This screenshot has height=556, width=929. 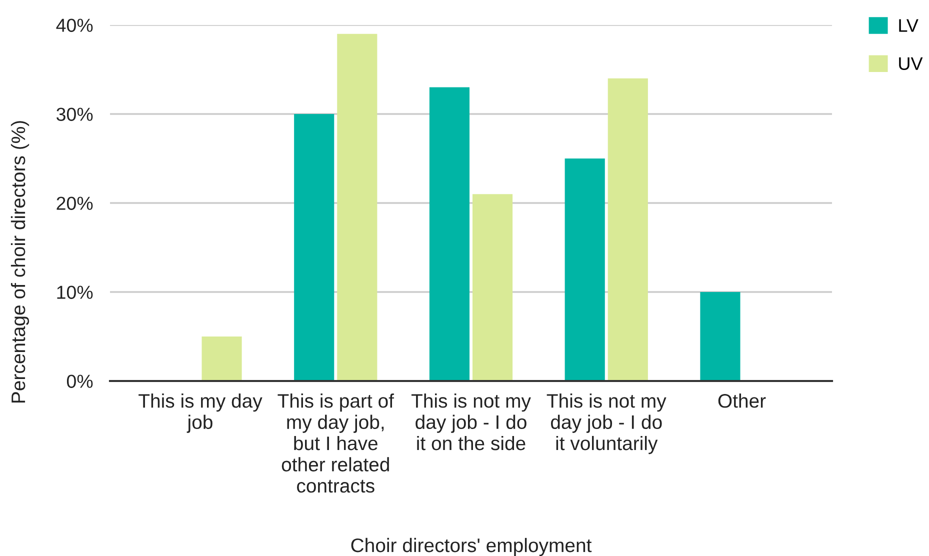 What do you see at coordinates (74, 114) in the screenshot?
I see `y-tick-label: 30%` at bounding box center [74, 114].